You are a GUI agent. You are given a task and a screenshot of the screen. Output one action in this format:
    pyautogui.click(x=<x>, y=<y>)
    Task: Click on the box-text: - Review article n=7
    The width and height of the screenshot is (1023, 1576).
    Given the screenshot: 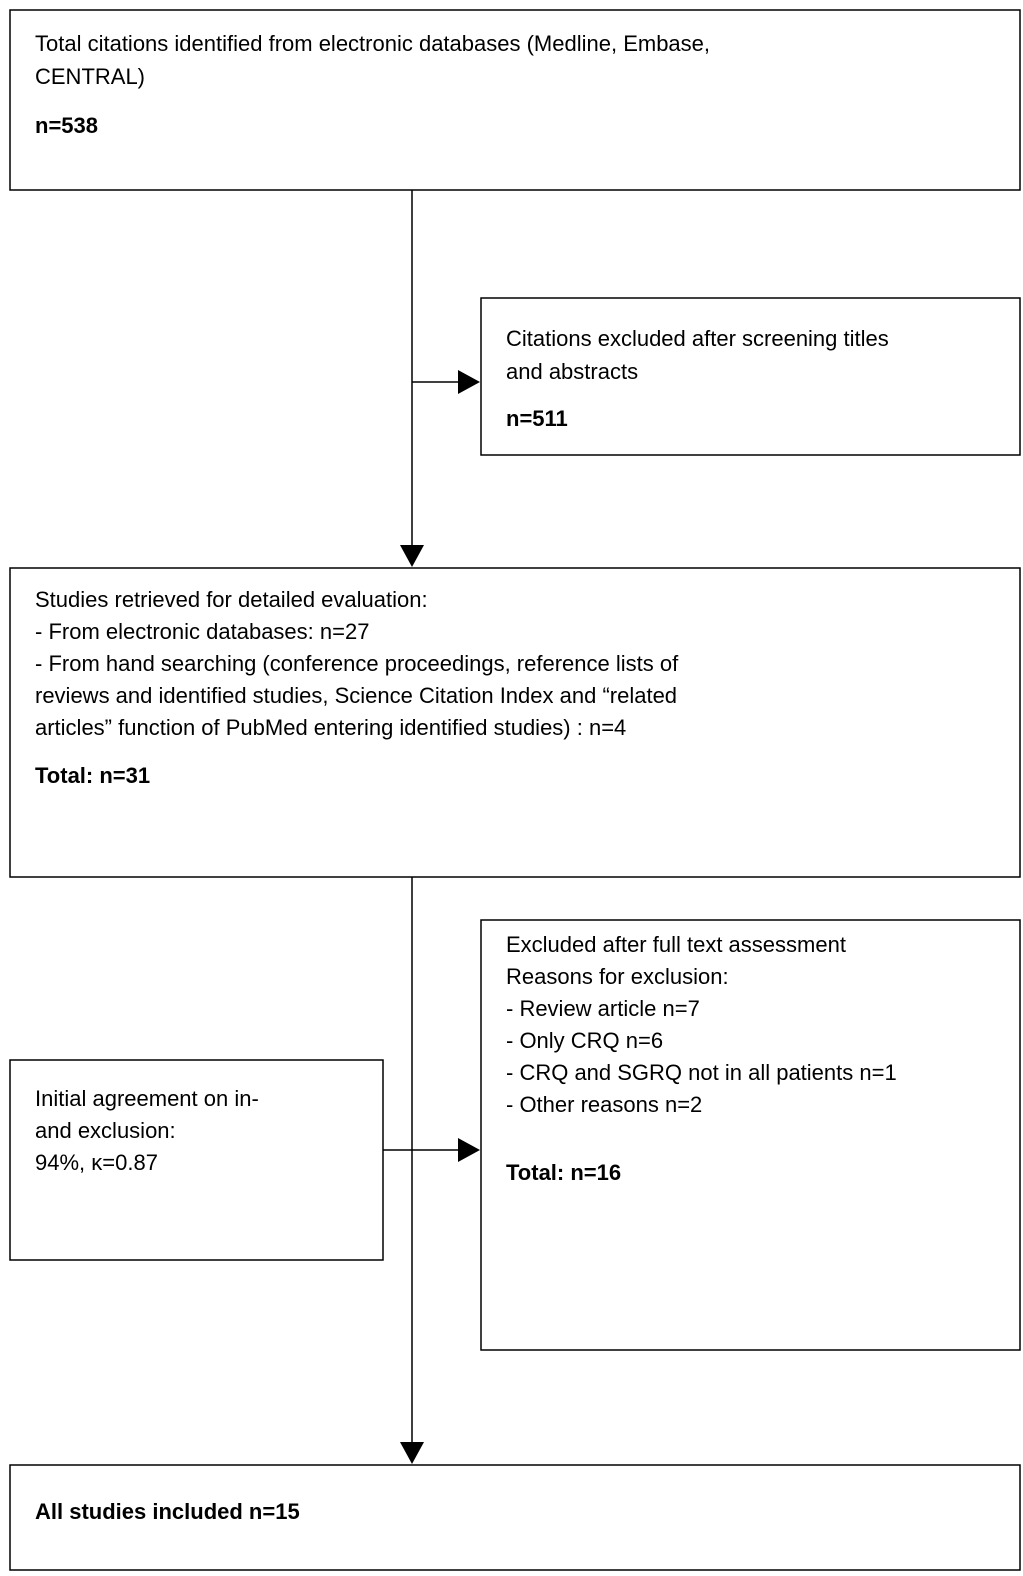 What is the action you would take?
    pyautogui.click(x=603, y=1008)
    